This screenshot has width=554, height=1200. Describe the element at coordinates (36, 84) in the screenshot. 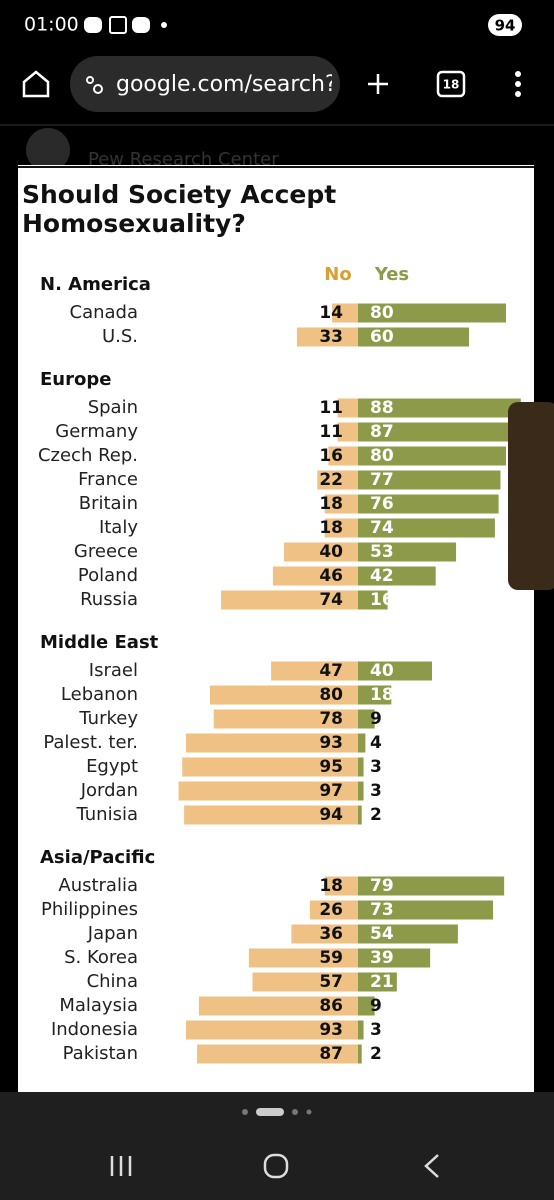

I see `home-button` at that location.